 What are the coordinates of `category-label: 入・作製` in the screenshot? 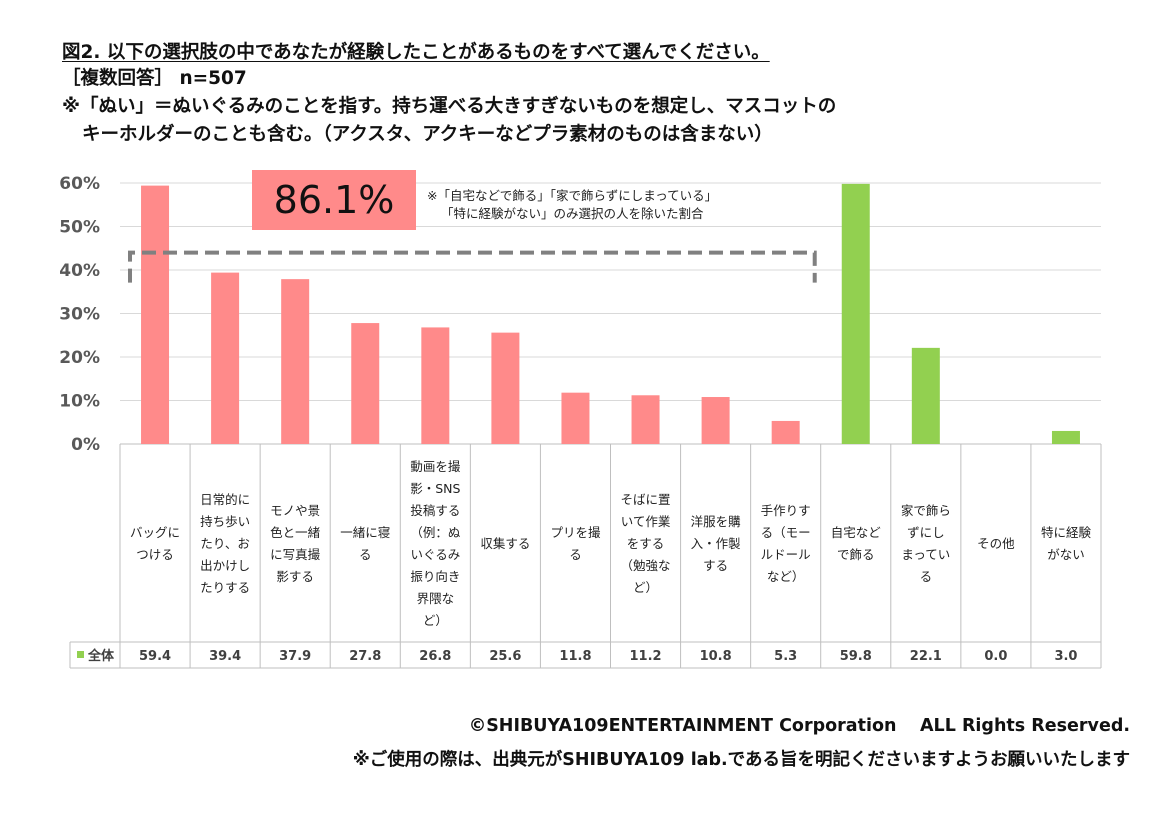 It's located at (716, 543).